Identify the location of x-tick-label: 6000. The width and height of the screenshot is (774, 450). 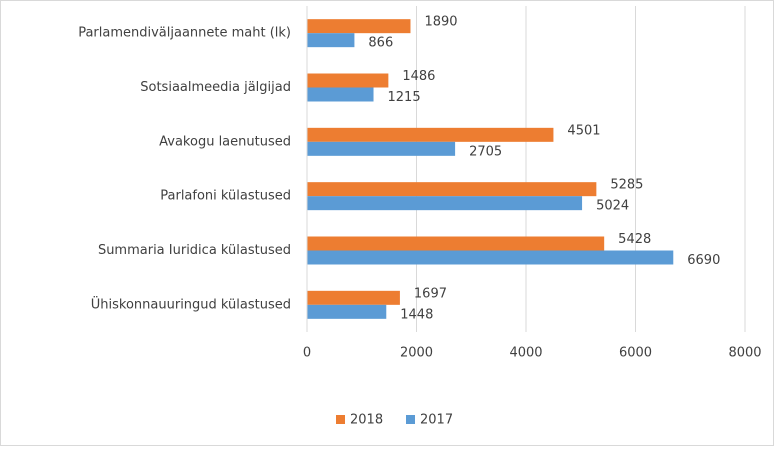
(635, 353).